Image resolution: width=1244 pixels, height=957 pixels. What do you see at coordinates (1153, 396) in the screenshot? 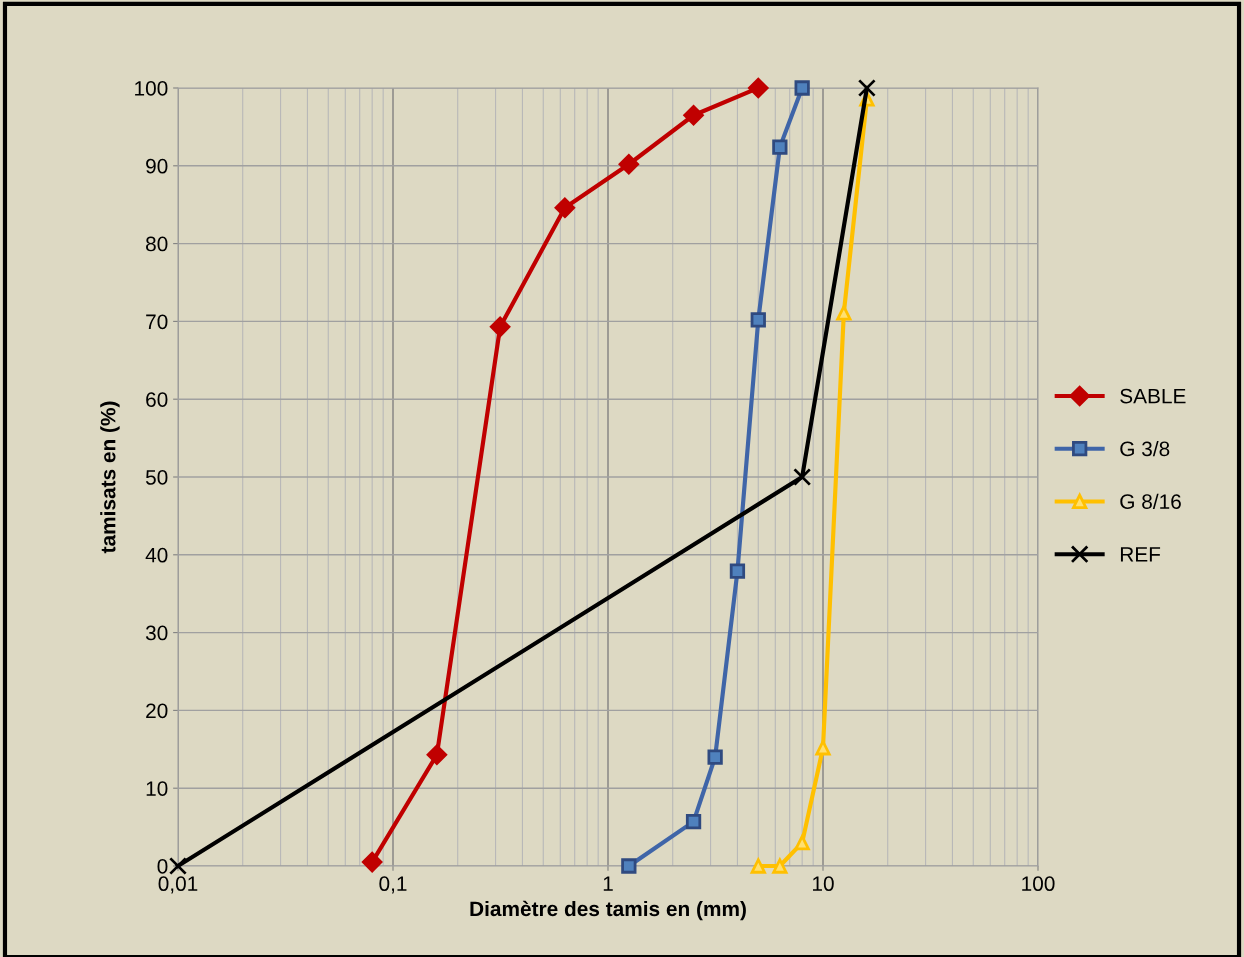
I see `legend-label: SABLE` at bounding box center [1153, 396].